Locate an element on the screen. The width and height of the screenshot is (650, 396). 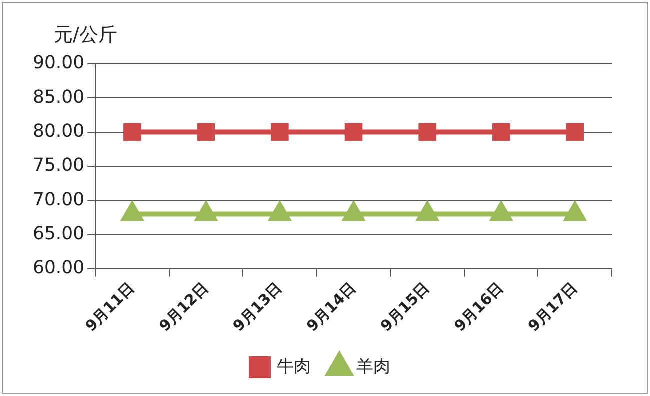
y-tick-label: 80.00 is located at coordinates (59, 131).